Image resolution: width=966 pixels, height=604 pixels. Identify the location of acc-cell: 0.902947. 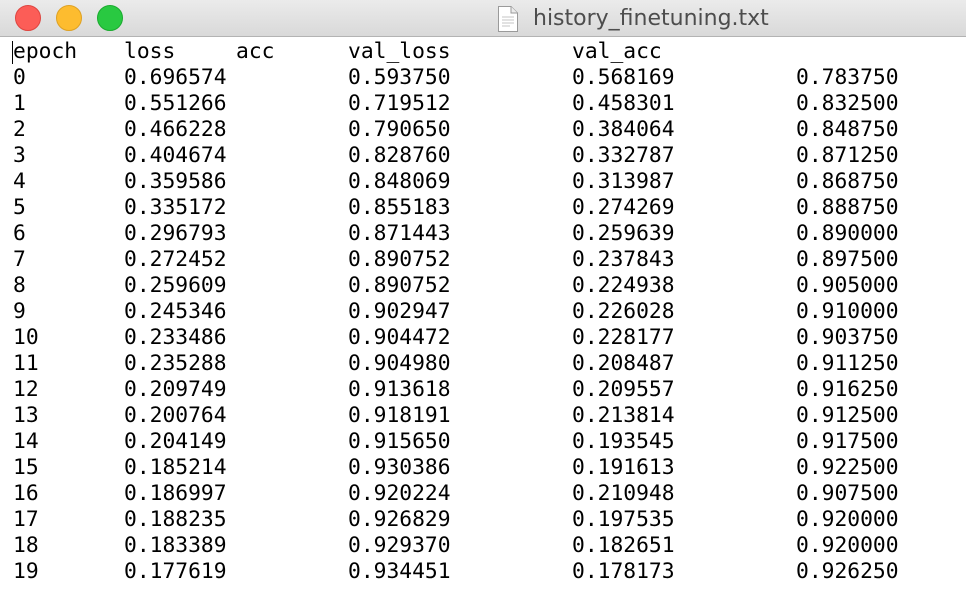
(399, 311).